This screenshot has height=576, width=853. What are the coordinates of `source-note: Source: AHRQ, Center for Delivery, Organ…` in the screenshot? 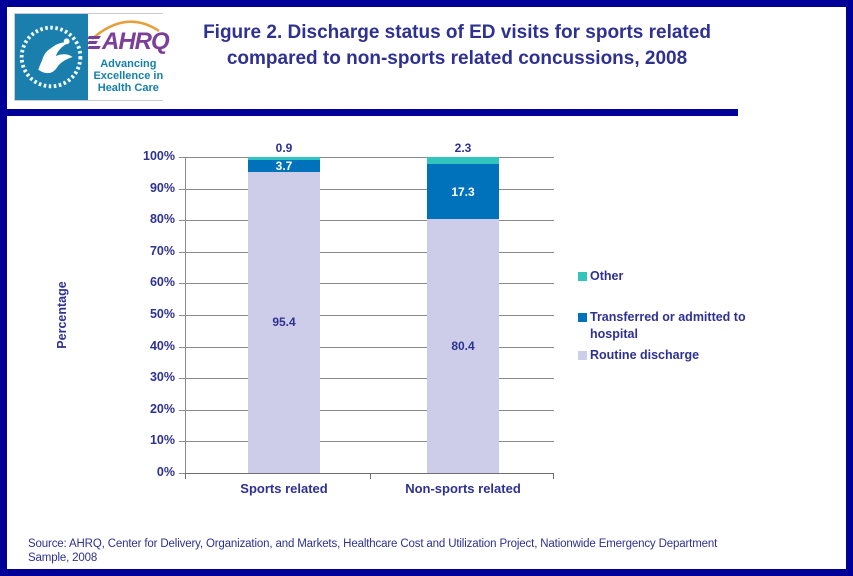 It's located at (372, 551).